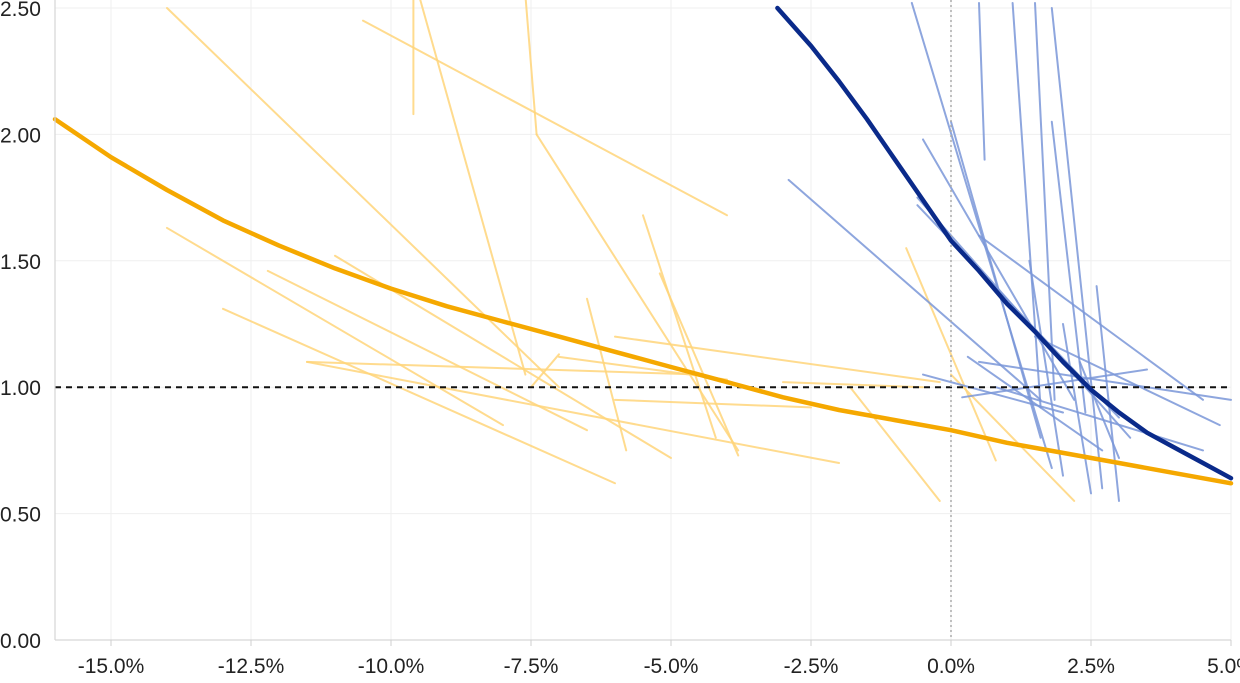 The image size is (1240, 683). I want to click on x-tick-label: 5.0%, so click(1223, 666).